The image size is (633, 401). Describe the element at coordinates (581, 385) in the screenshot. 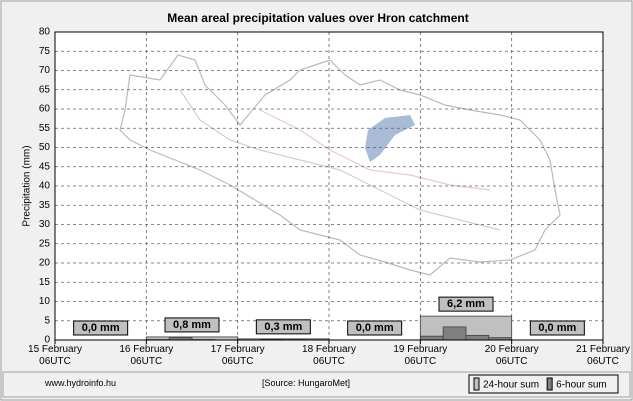

I see `legend-label: 6-hour sum` at that location.